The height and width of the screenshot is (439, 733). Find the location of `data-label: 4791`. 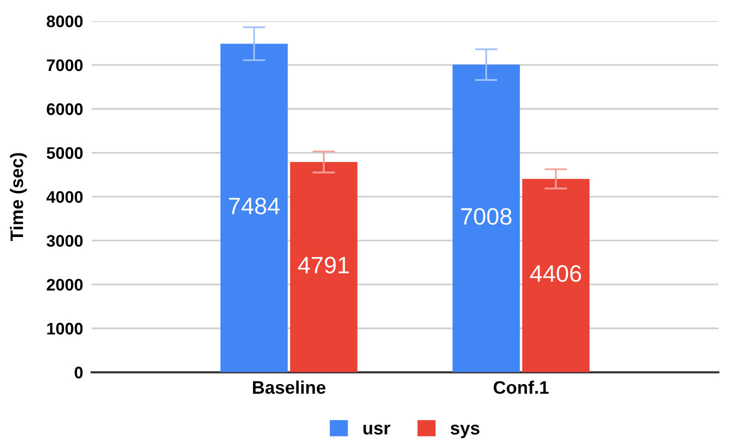

data-label: 4791 is located at coordinates (323, 265).